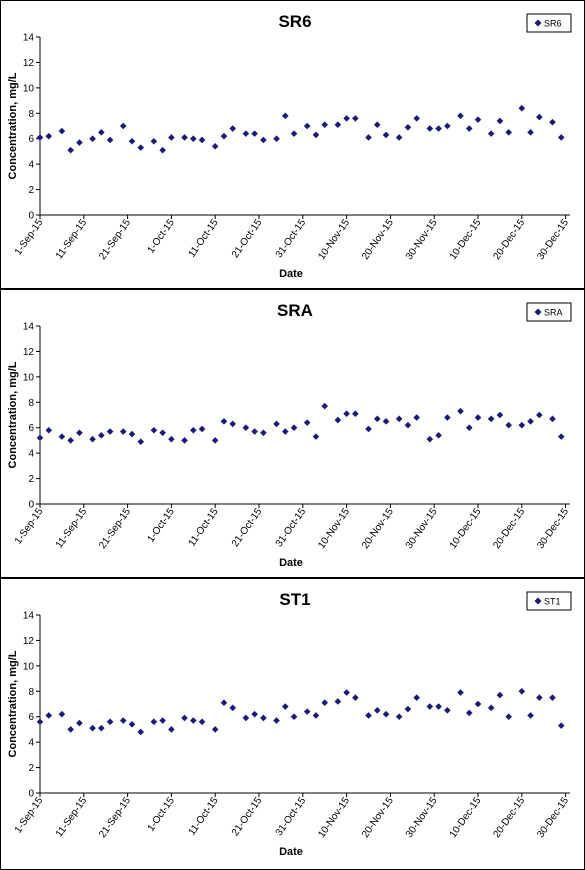 The image size is (585, 870). What do you see at coordinates (294, 21) in the screenshot?
I see `chart-title: SR6` at bounding box center [294, 21].